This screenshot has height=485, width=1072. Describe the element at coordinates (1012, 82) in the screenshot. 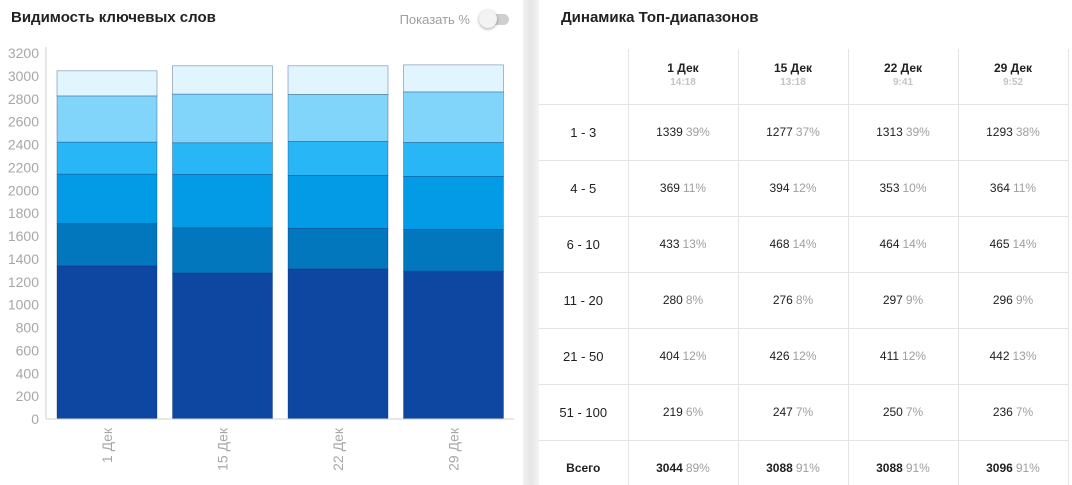

I see `column-time: 9:52` at that location.